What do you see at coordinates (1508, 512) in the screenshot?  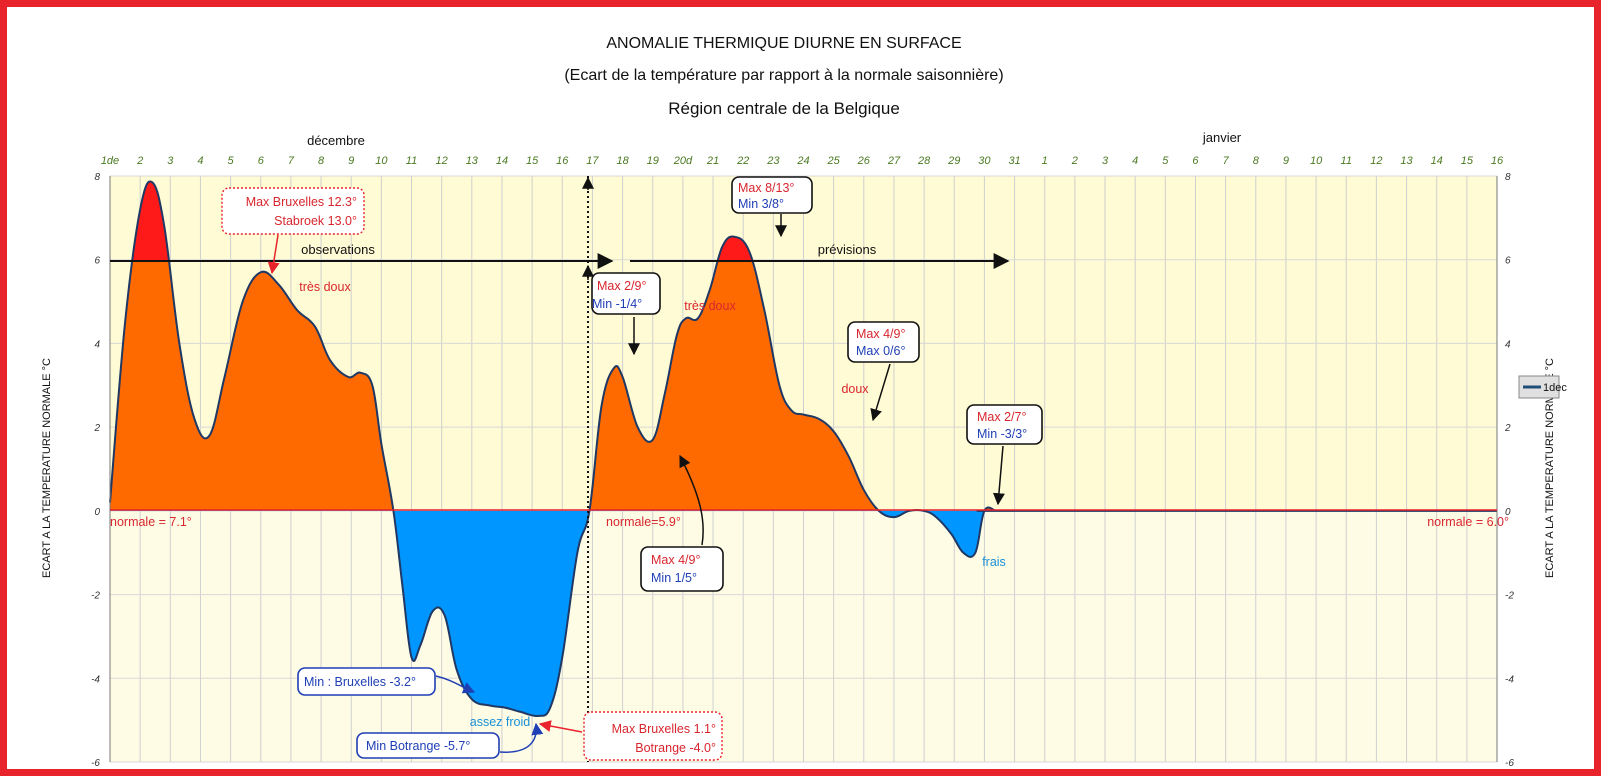 I see `y-tick-label-right: 0` at bounding box center [1508, 512].